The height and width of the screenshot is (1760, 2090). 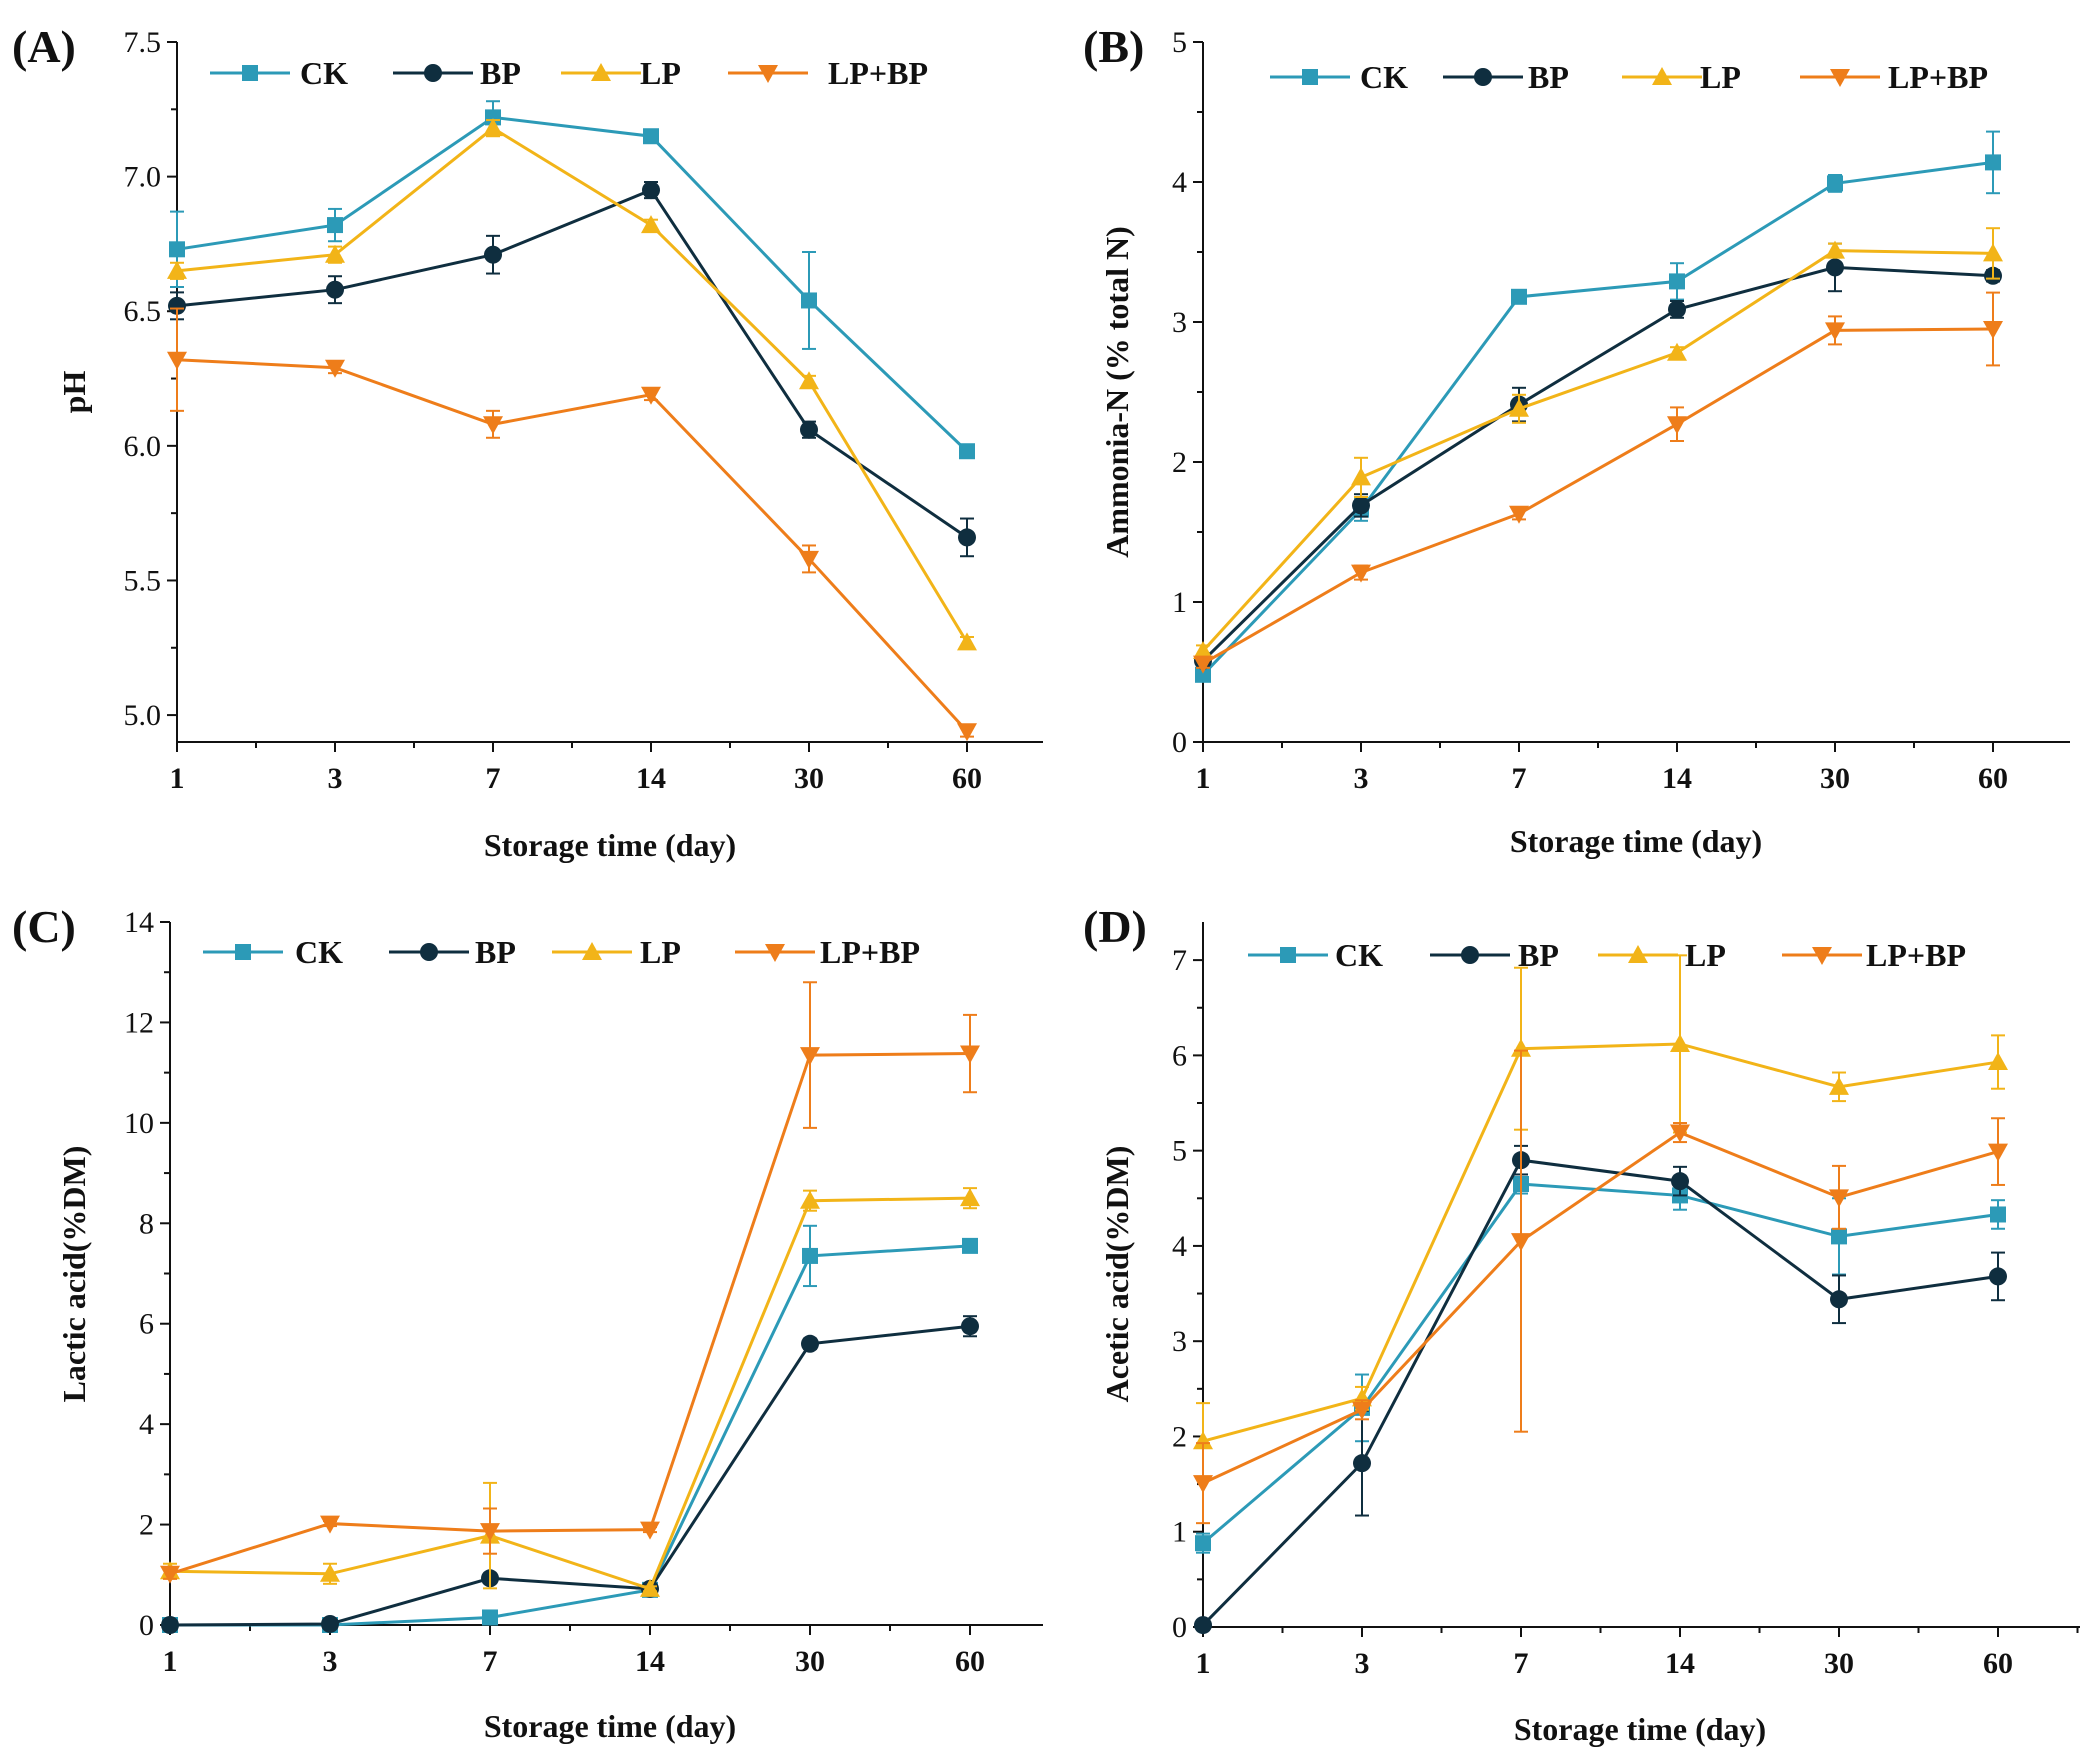 I want to click on panel-label: (A), so click(x=44, y=46).